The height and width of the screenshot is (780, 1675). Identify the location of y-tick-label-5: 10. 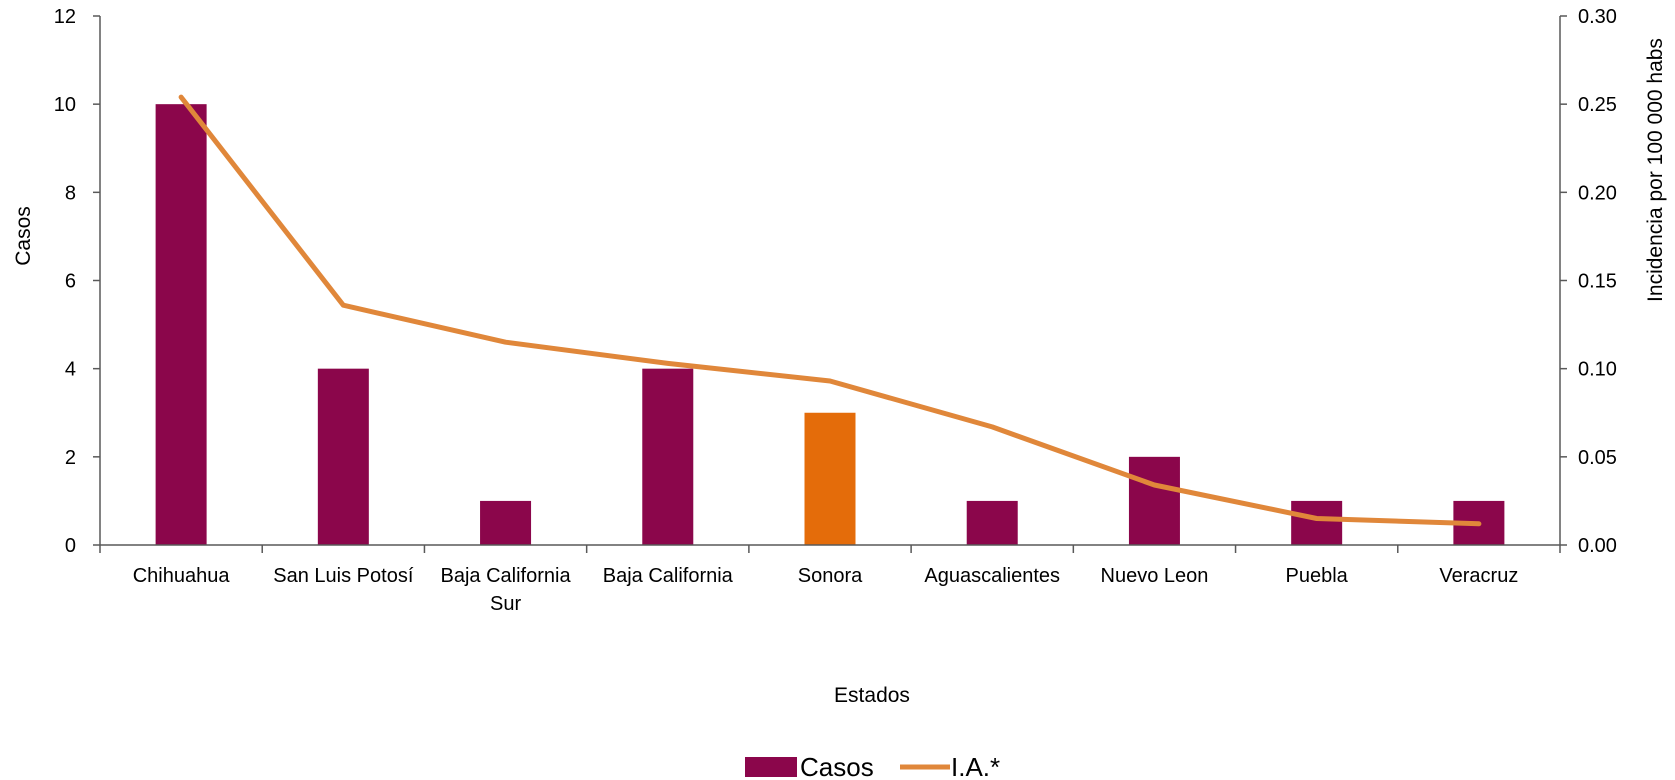
(65, 105).